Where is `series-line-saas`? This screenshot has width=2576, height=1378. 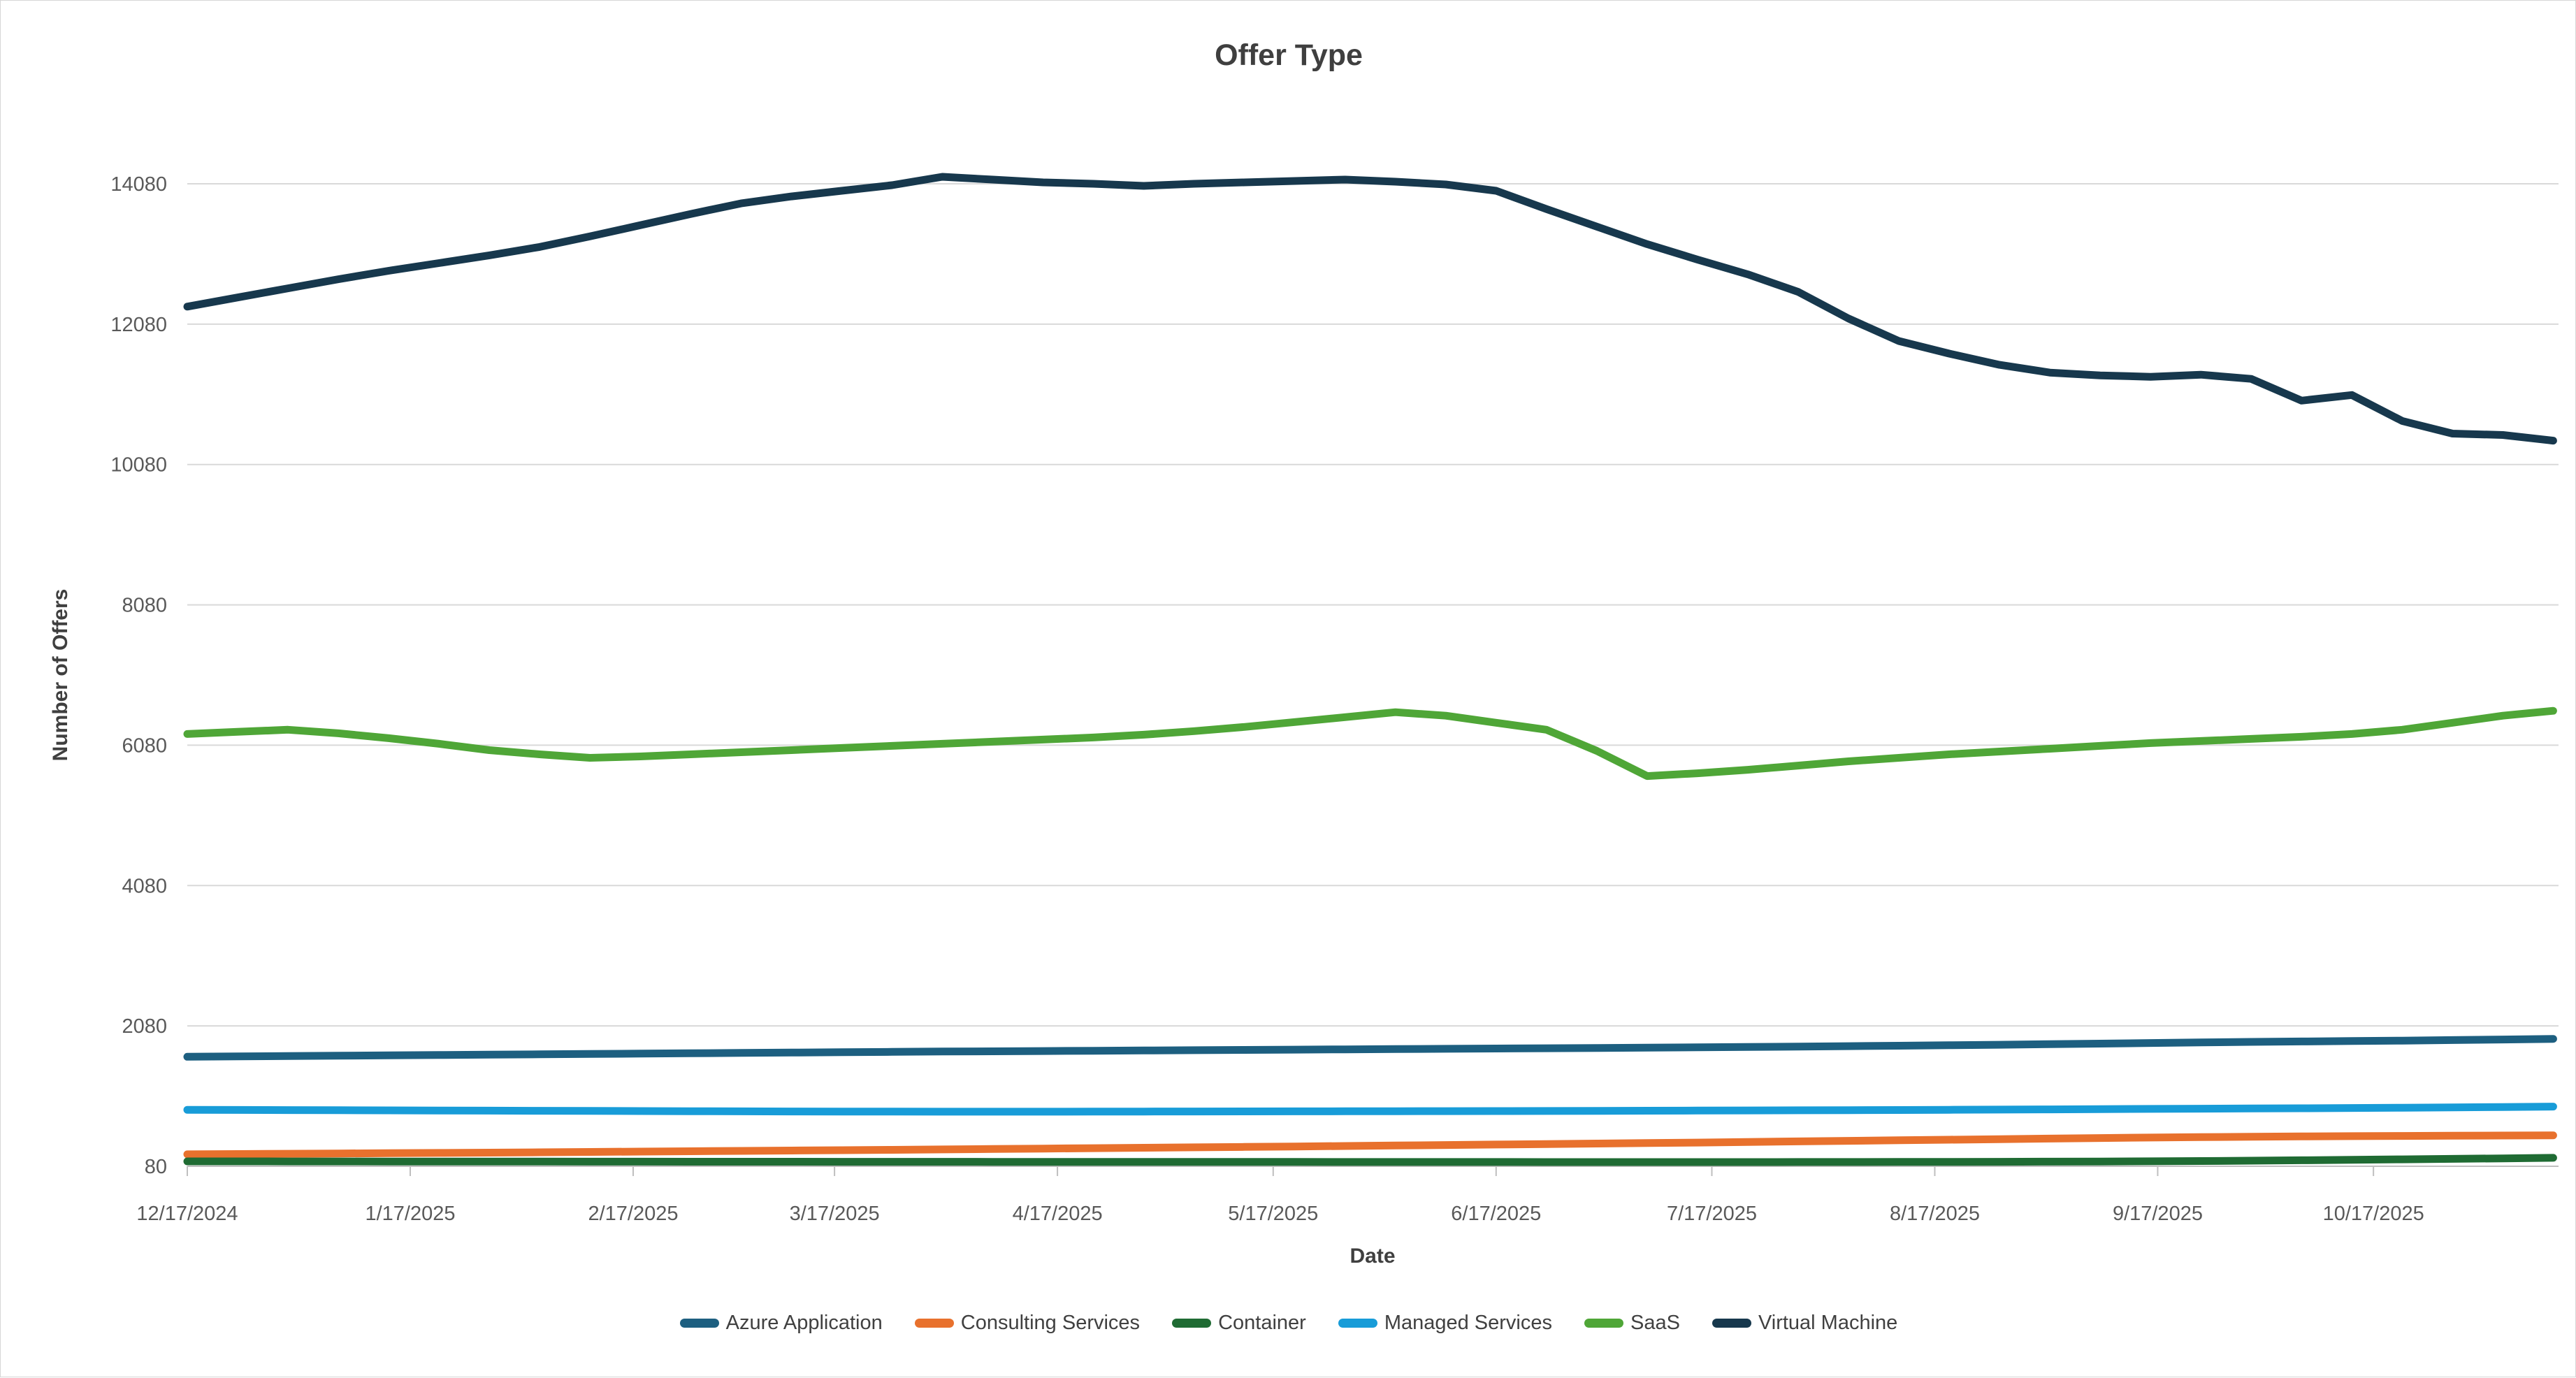 series-line-saas is located at coordinates (1370, 743).